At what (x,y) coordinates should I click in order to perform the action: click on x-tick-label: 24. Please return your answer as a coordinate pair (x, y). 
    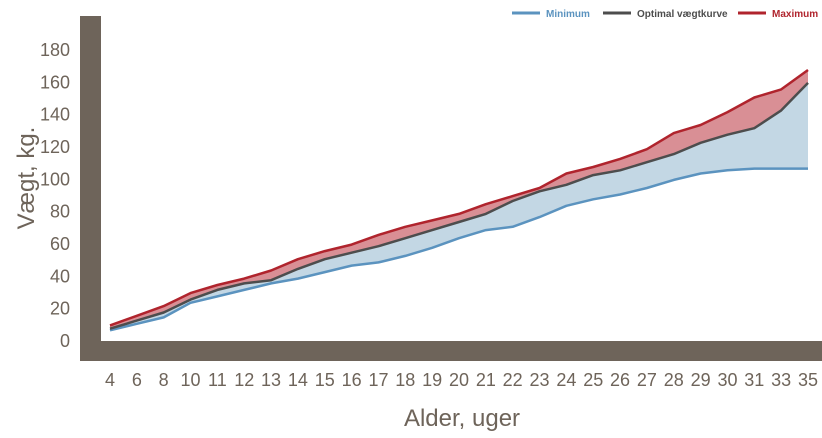
    Looking at the image, I should click on (566, 380).